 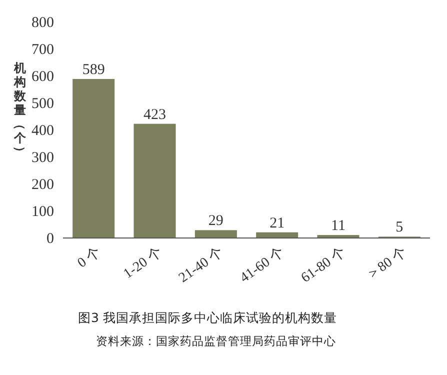 What do you see at coordinates (43, 158) in the screenshot?
I see `y-tick-label: 300` at bounding box center [43, 158].